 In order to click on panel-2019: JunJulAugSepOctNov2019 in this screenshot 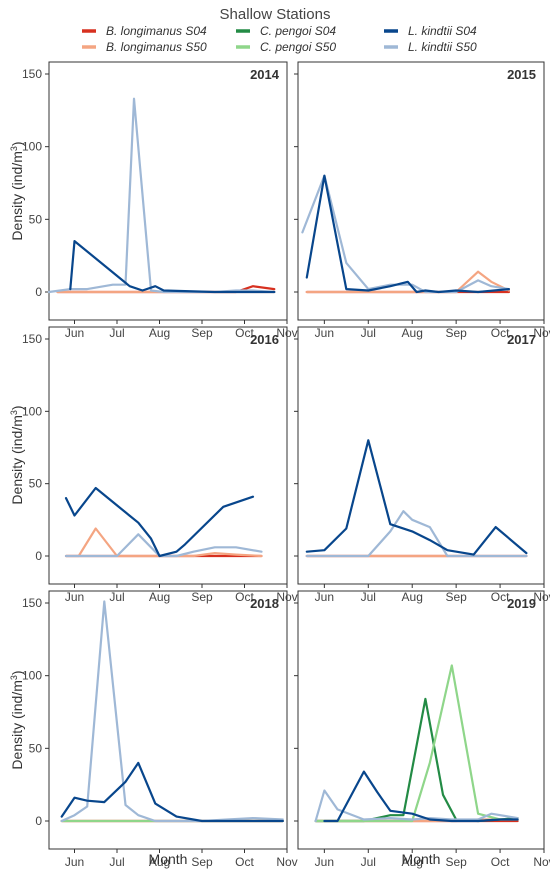, I will do `click(422, 729)`.